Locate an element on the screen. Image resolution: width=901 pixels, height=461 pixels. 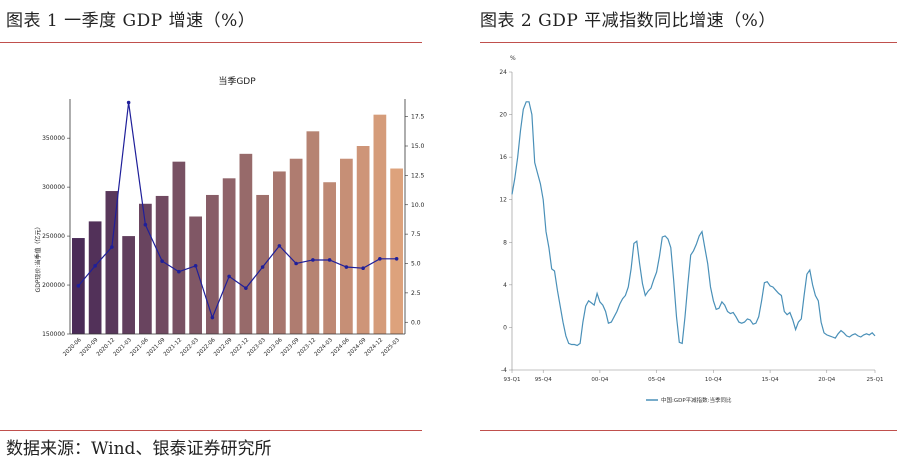
left-bottom-rule is located at coordinates (211, 430).